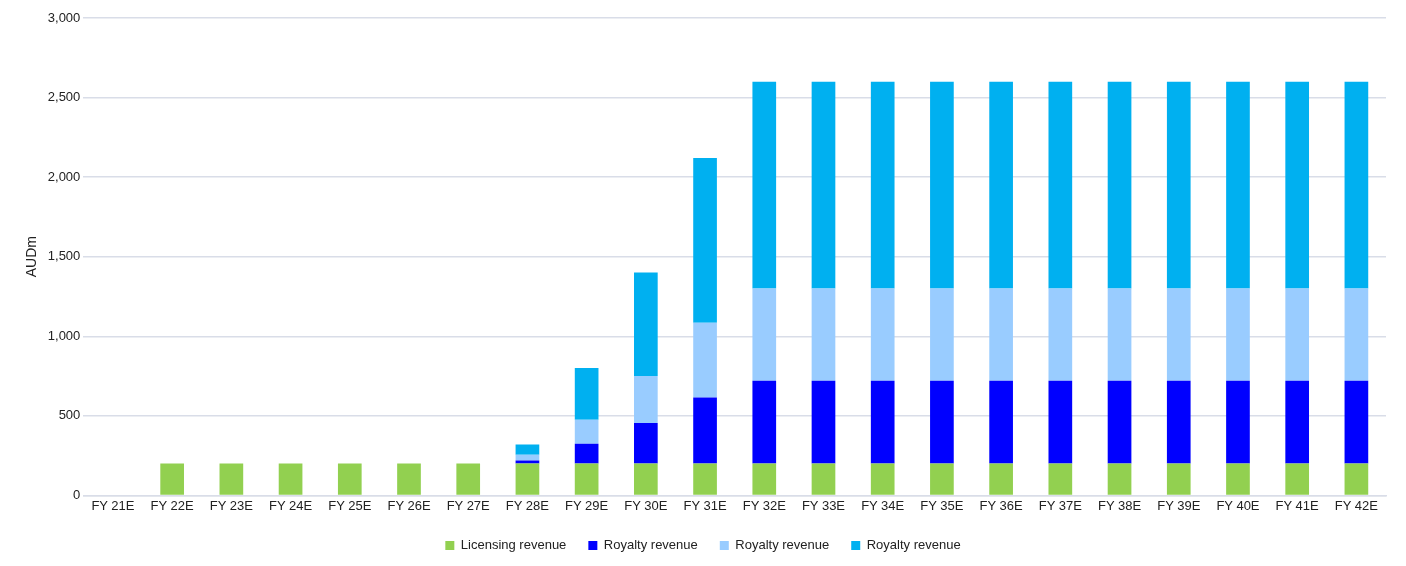 The width and height of the screenshot is (1406, 566). What do you see at coordinates (1119, 505) in the screenshot?
I see `x-tick-label: FY 38E` at bounding box center [1119, 505].